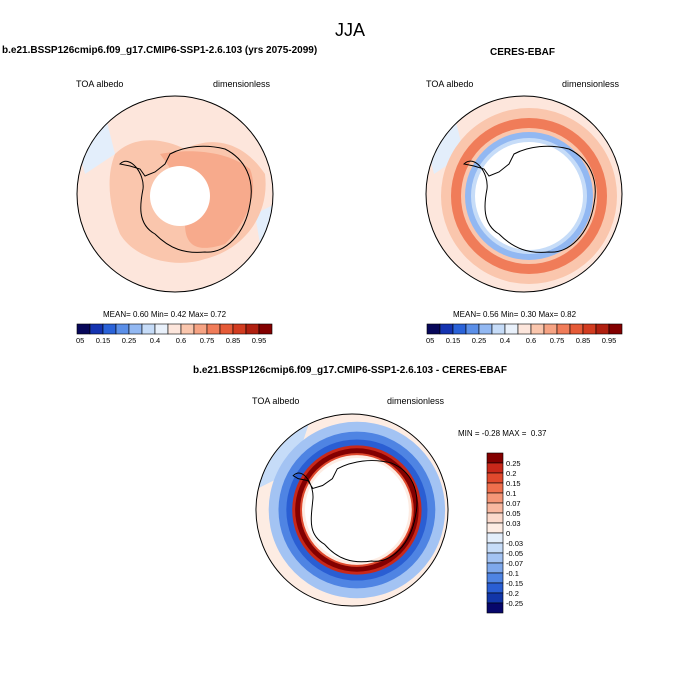 Image resolution: width=700 pixels, height=700 pixels. Describe the element at coordinates (100, 84) in the screenshot. I see `panel1-left-label: TOA albedo` at that location.